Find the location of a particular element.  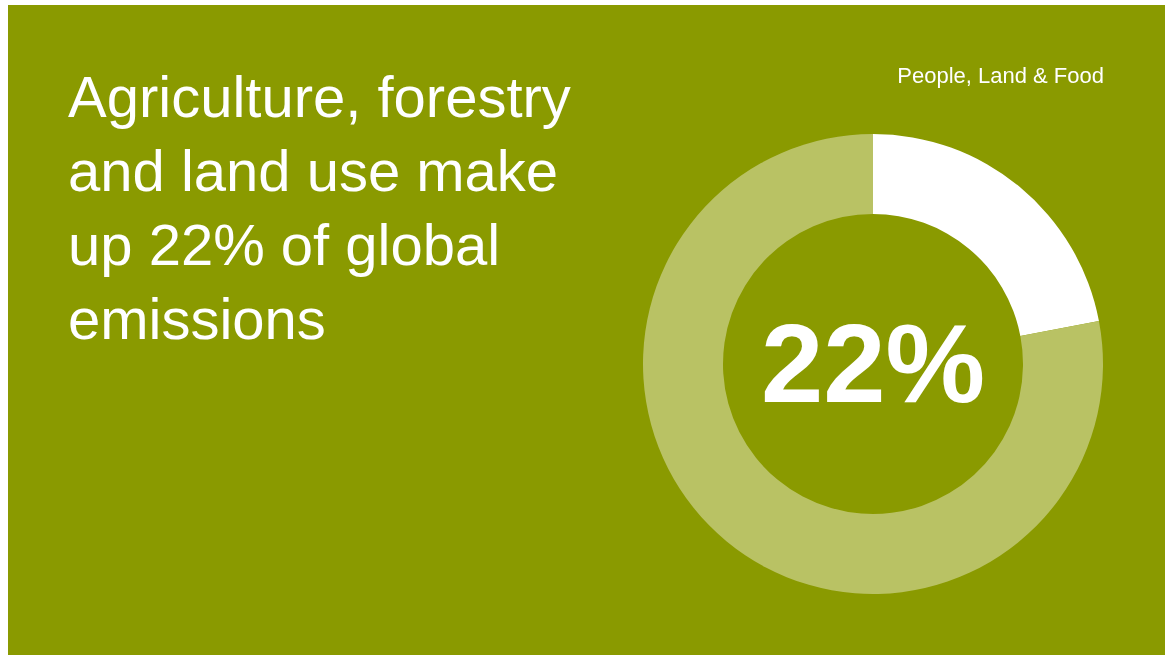

data-label: 22% is located at coordinates (873, 363).